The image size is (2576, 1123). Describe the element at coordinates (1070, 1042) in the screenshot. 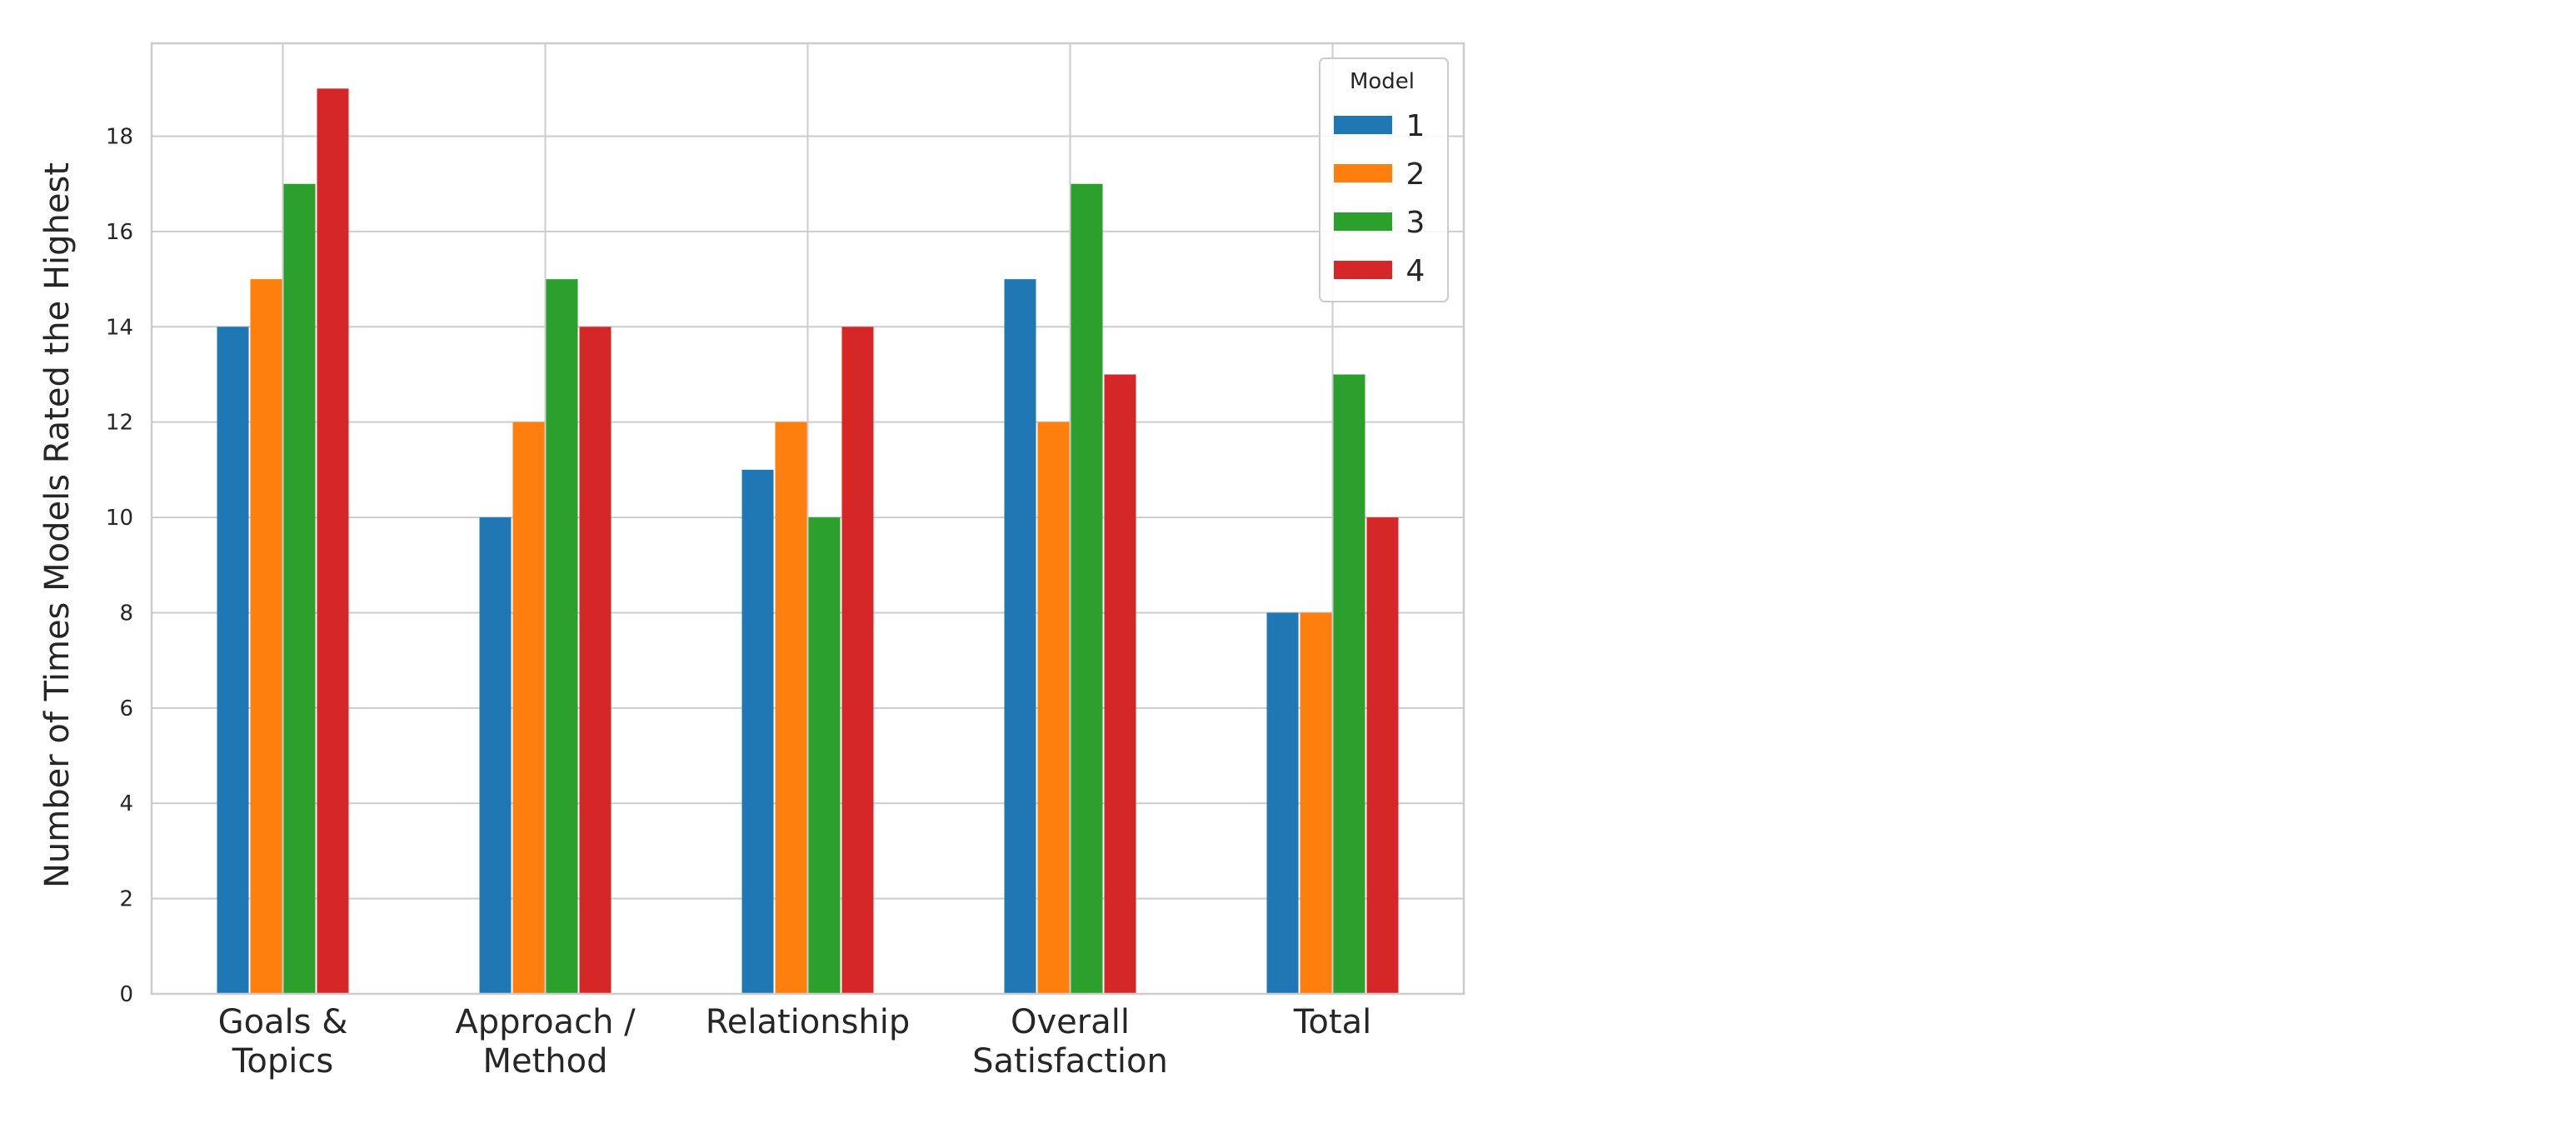

I see `x-tick-label: Overall Satisfaction` at that location.